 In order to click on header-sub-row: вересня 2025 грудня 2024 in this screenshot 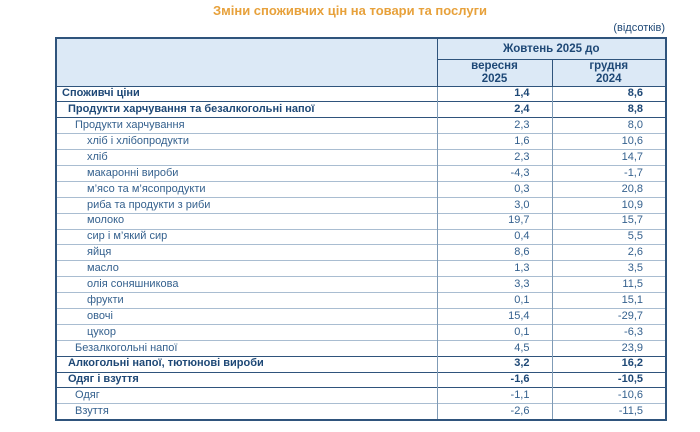, I will do `click(361, 72)`.